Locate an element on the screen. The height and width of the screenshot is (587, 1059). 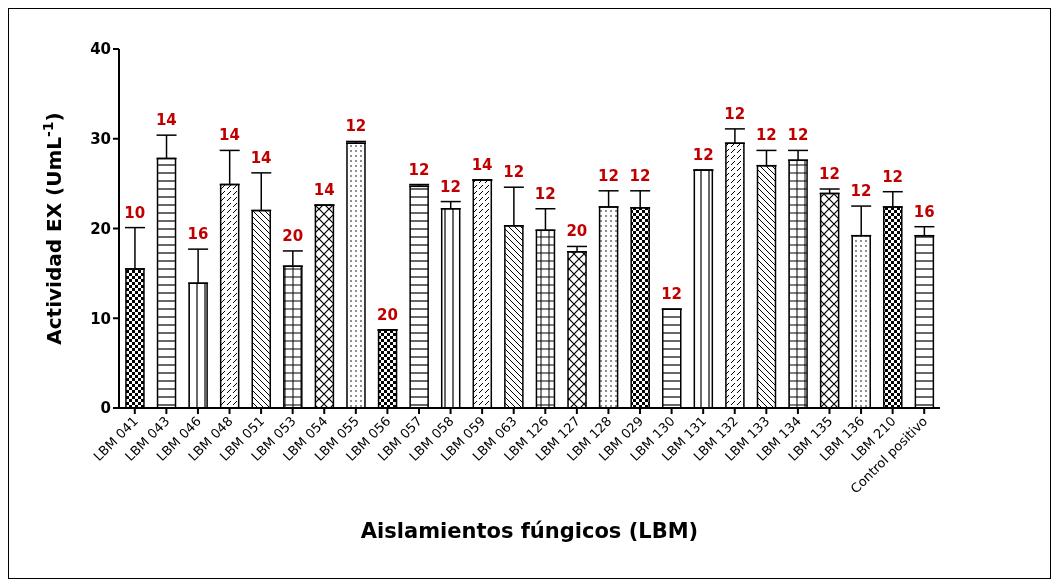
x-axis-title: Aislamientos fúngicos (LBM) is located at coordinates (529, 531).